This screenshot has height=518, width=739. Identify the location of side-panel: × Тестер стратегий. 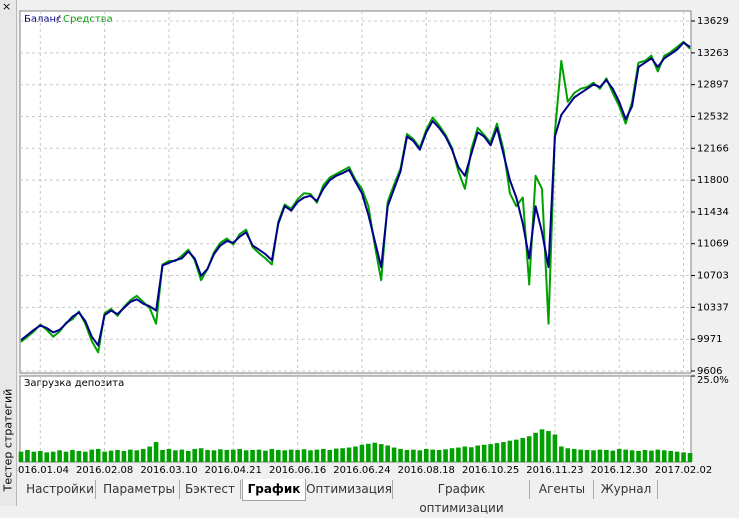
(8, 253).